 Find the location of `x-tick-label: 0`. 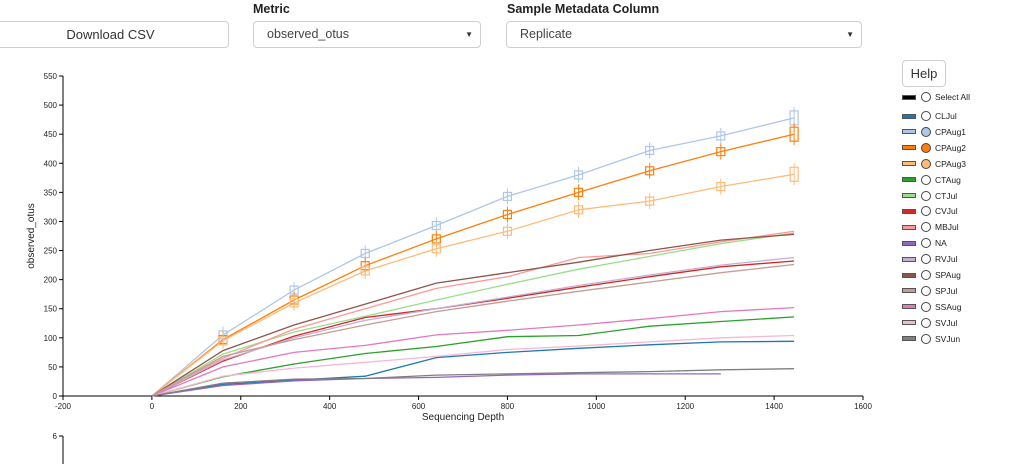

x-tick-label: 0 is located at coordinates (152, 406).